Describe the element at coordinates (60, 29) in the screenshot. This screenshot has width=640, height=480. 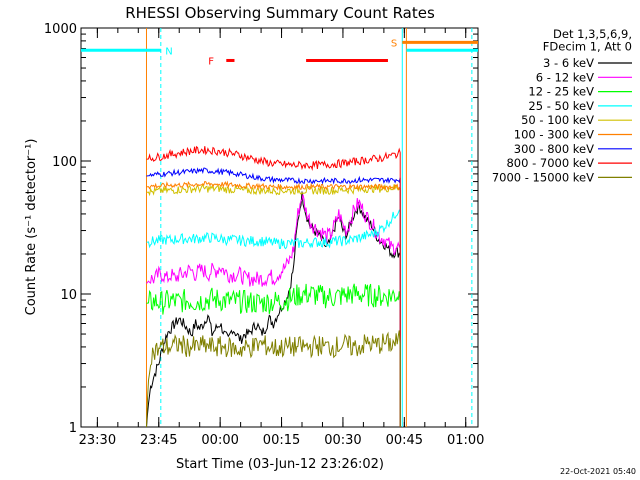
I see `y-tick-label: 1000` at that location.